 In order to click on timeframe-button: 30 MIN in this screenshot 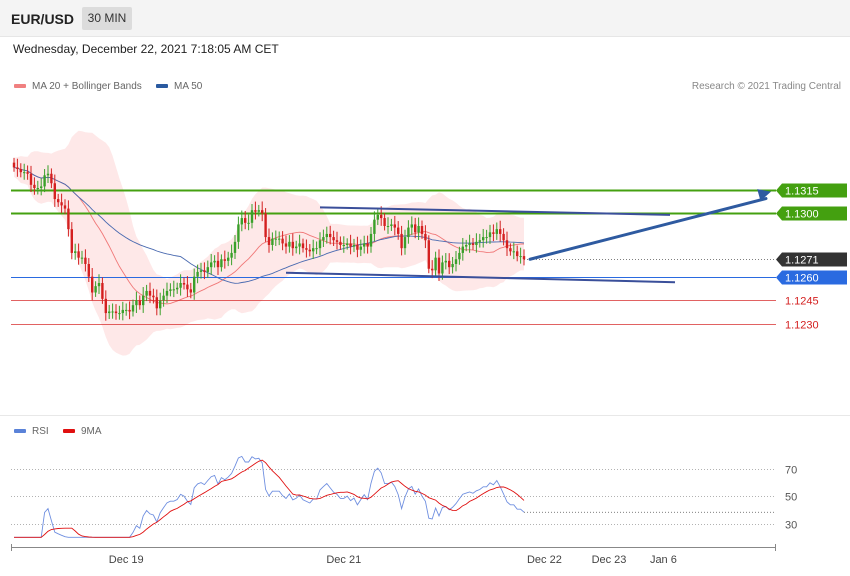, I will do `click(107, 18)`.